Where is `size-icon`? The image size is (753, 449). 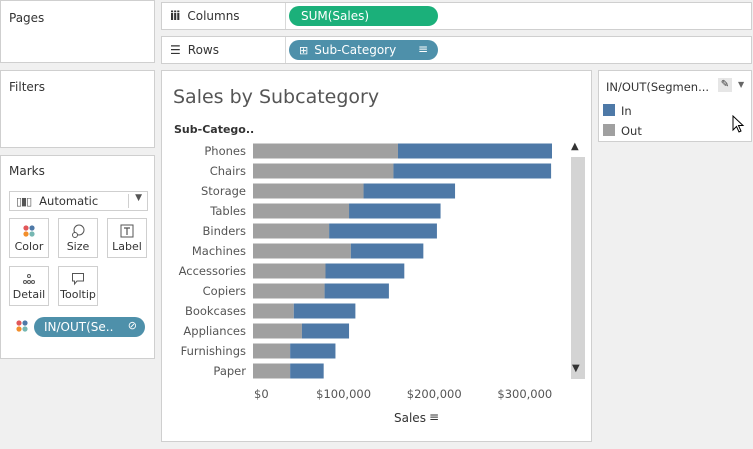
size-icon is located at coordinates (78, 233).